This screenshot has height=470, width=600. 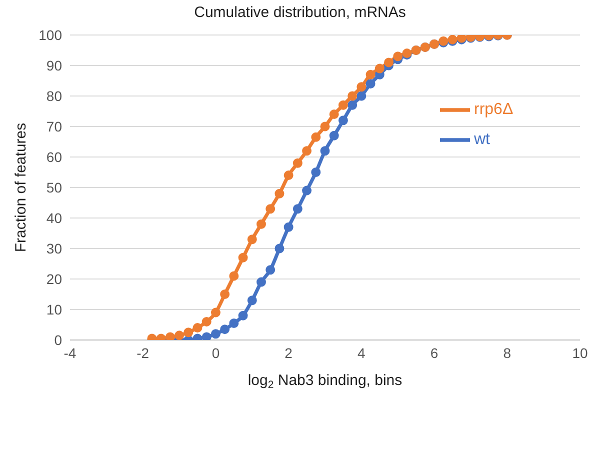 I want to click on y-tick-label: 80, so click(x=54, y=96).